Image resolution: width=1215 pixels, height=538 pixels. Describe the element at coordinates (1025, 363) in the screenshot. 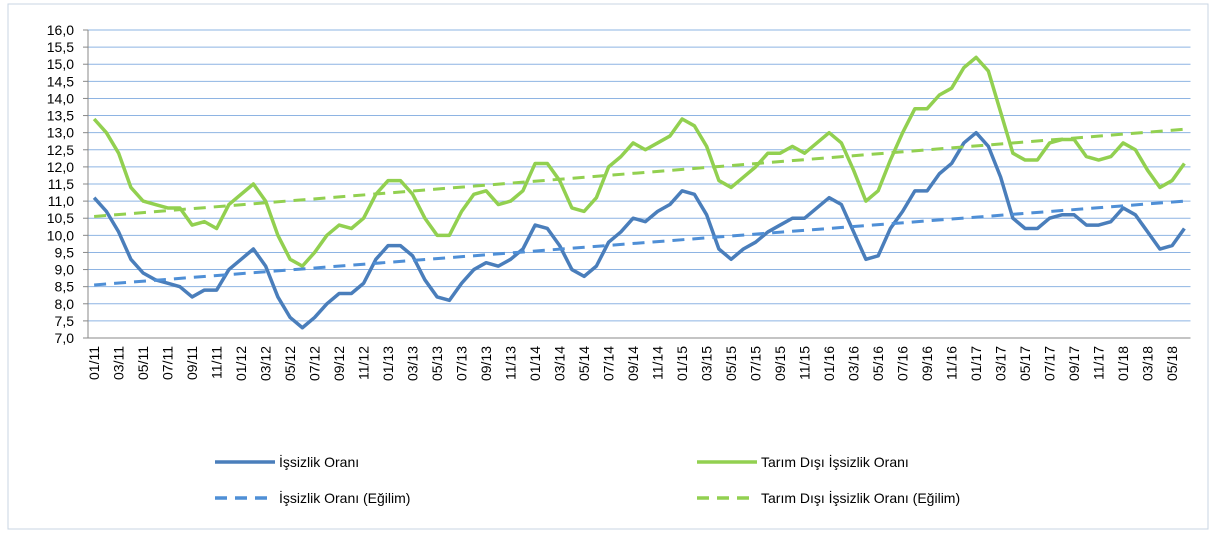

I see `x-tick-label: 05/17` at that location.